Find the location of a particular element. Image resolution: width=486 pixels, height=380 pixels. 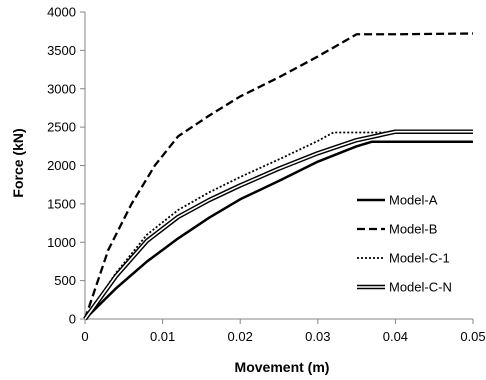

y-tick-label: 1500 is located at coordinates (61, 203).